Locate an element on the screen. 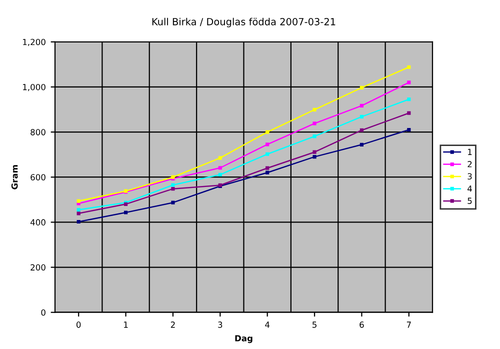 The width and height of the screenshot is (500, 349). y-tick-label: 800 is located at coordinates (38, 132).